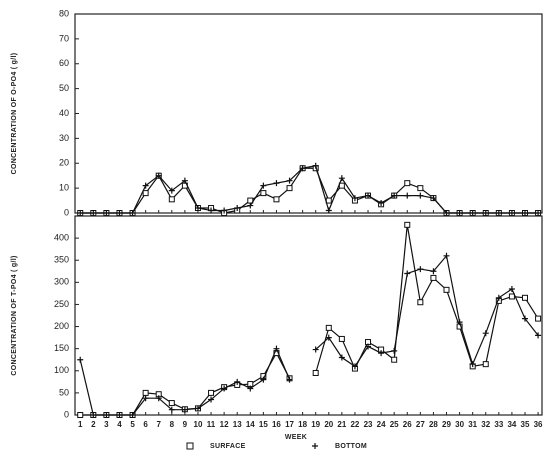  Describe the element at coordinates (61, 348) in the screenshot. I see `y-tick-label: 150` at that location.